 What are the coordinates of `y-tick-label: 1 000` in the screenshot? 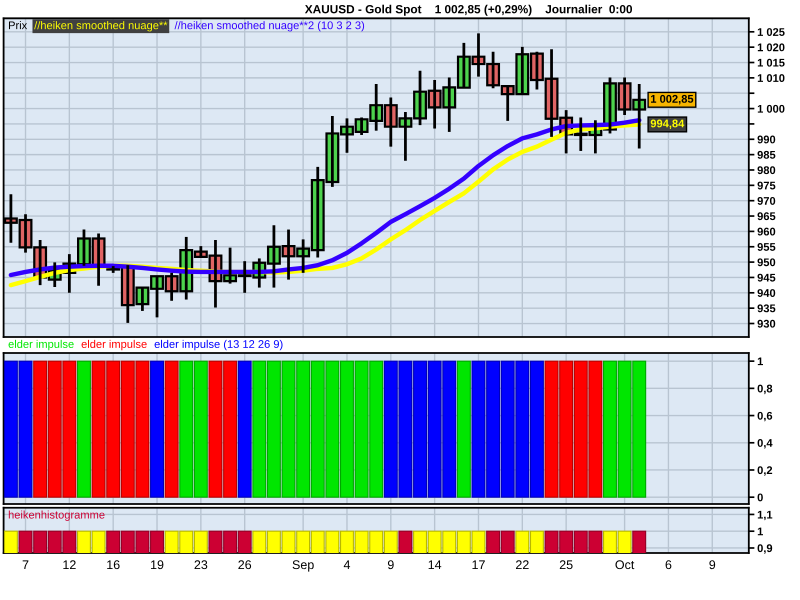 It's located at (771, 108).